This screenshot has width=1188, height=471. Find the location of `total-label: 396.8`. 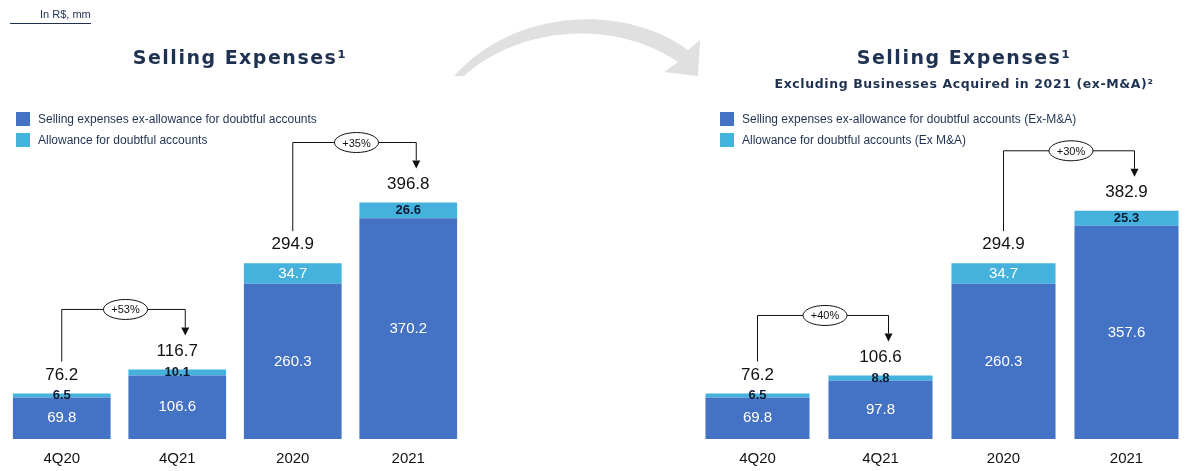

total-label: 396.8 is located at coordinates (408, 183).